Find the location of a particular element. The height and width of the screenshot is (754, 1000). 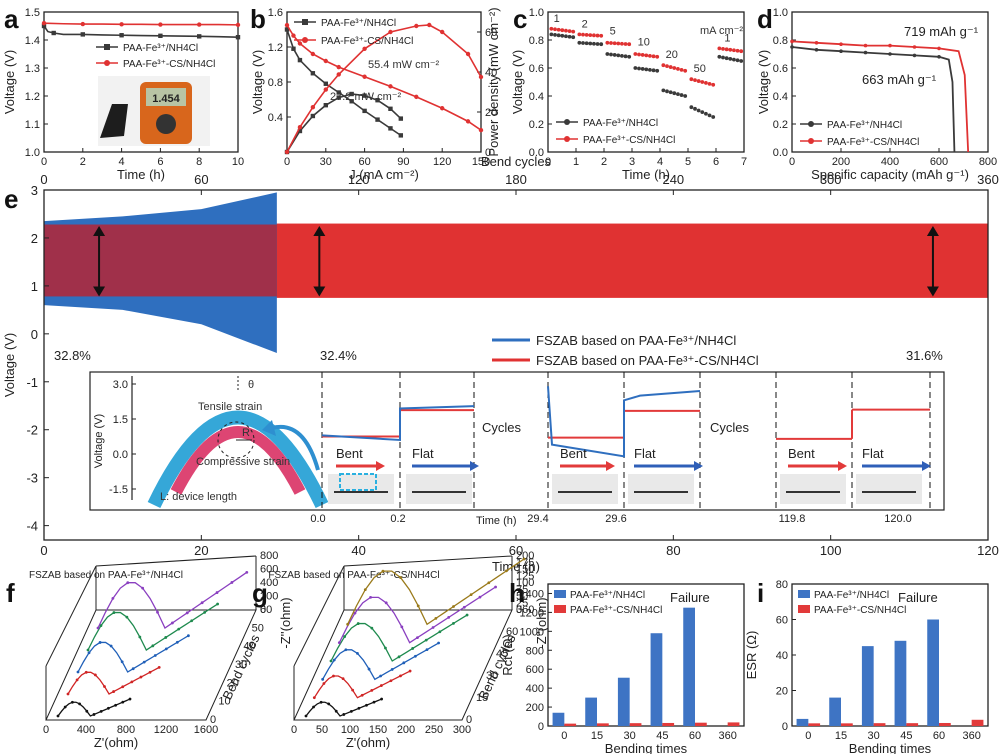

x-tick-label: 800 is located at coordinates (126, 730).